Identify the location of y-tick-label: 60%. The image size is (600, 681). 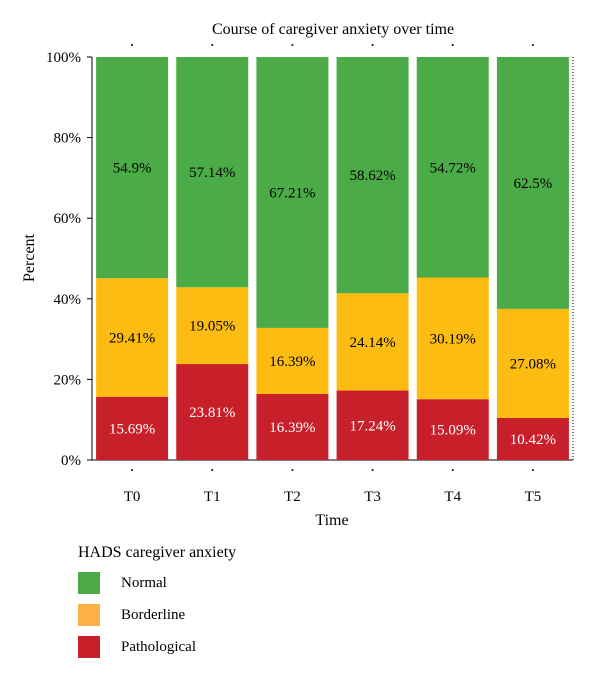
(68, 219).